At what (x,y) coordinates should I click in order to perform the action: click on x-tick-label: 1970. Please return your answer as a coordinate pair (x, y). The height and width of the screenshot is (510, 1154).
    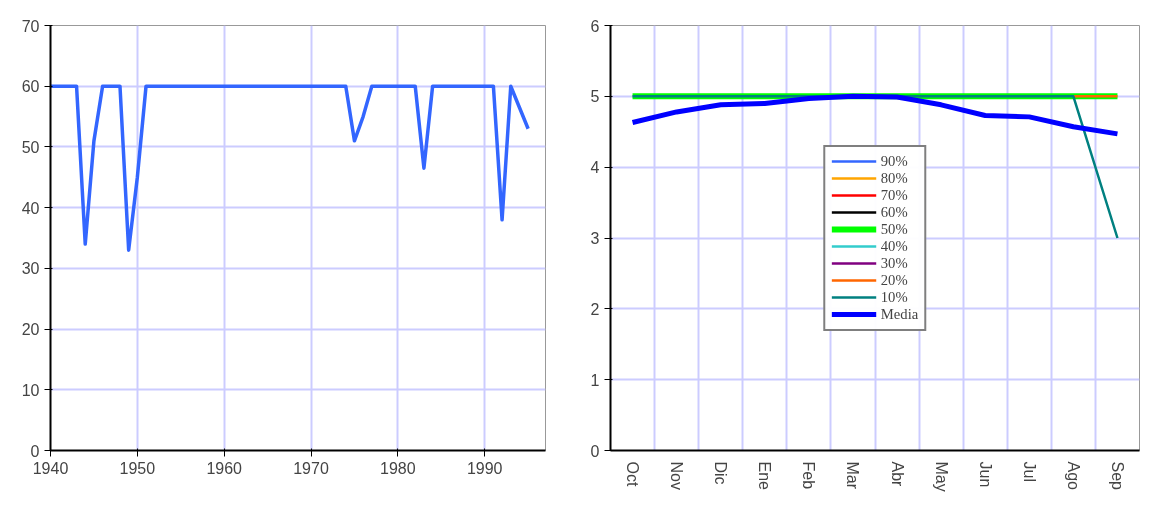
    Looking at the image, I should click on (311, 468).